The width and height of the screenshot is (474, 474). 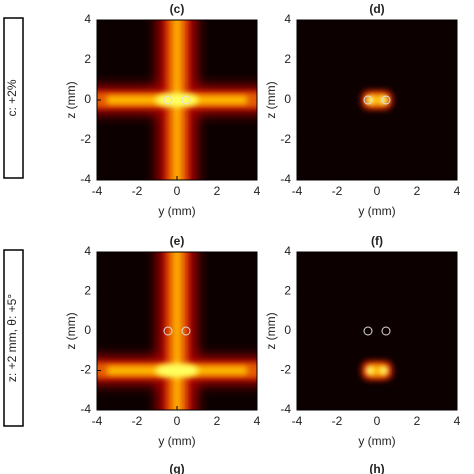 I want to click on panel-title: (h), so click(x=376, y=468).